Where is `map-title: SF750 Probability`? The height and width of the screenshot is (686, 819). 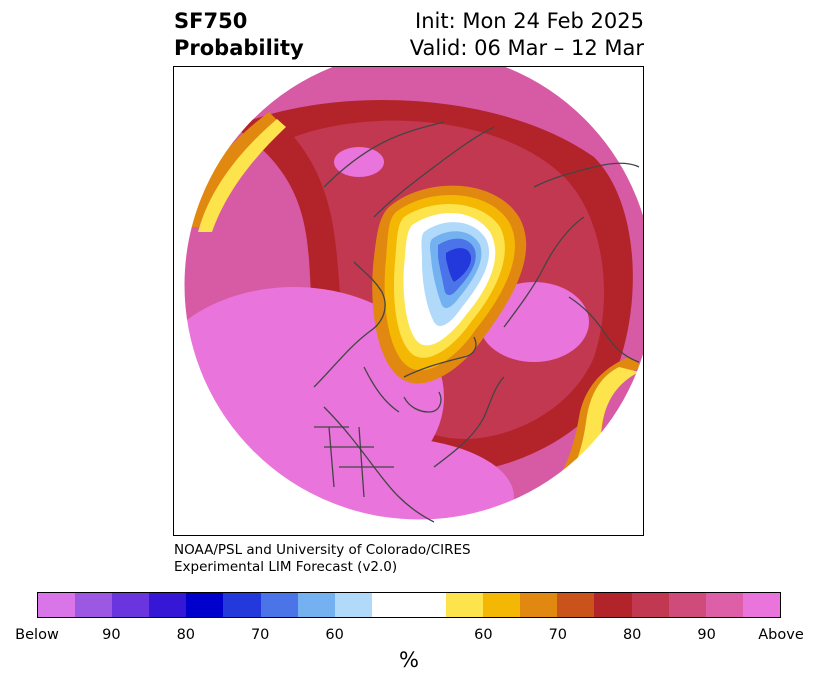
map-title: SF750 Probability is located at coordinates (239, 35).